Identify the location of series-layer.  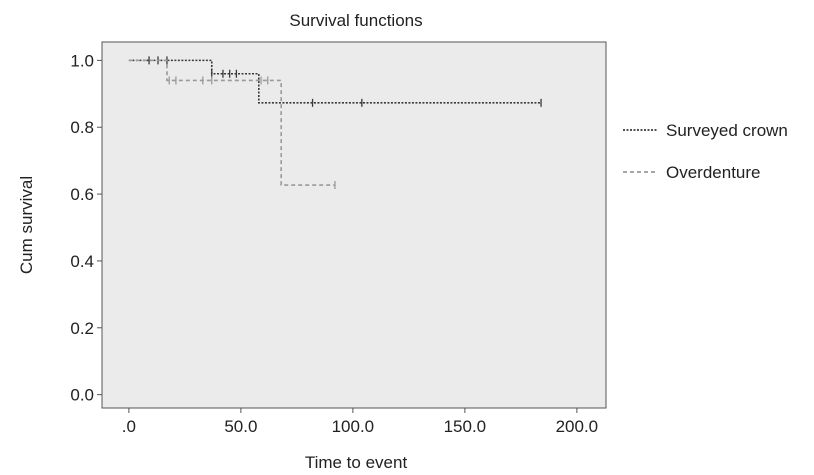
(335, 123).